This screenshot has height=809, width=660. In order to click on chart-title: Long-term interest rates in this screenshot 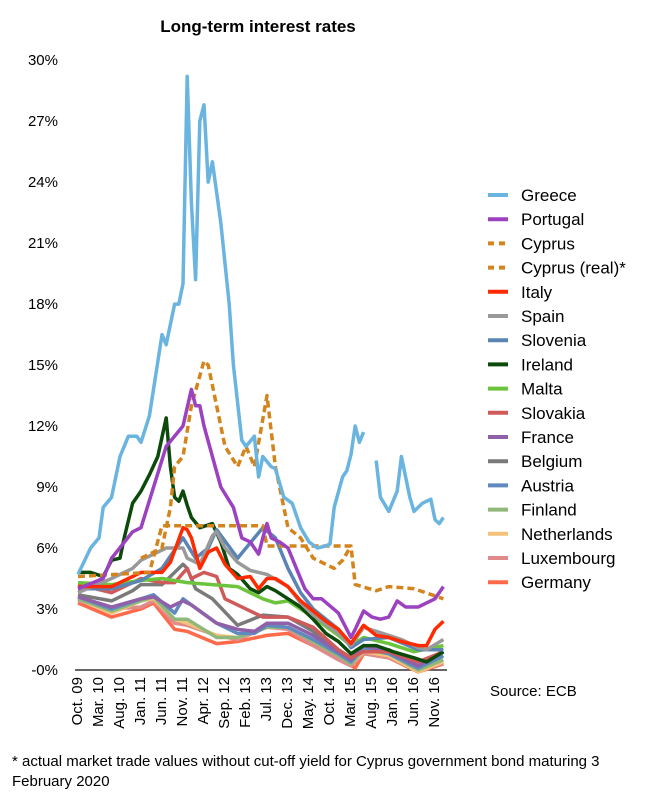, I will do `click(258, 26)`.